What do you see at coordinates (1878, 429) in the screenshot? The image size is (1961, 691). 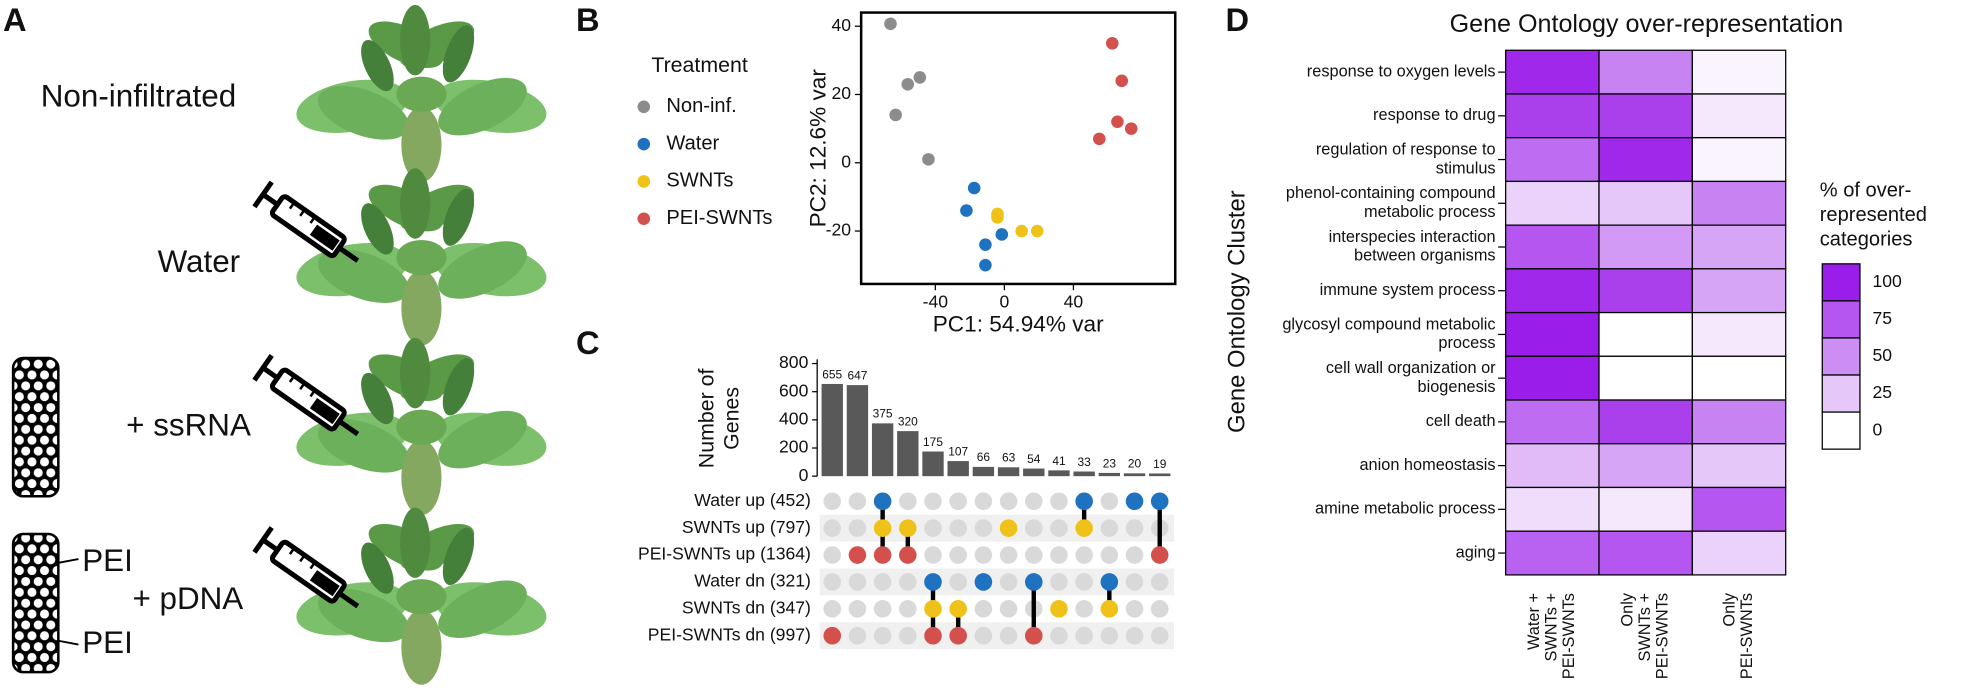 I see `legend-label: 0` at bounding box center [1878, 429].